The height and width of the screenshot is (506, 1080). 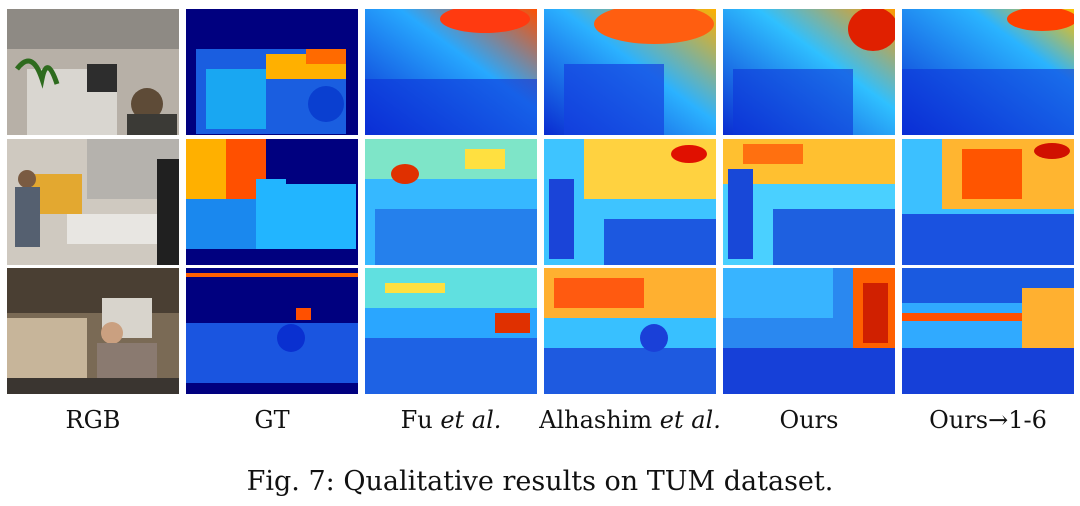 I want to click on alhashim-row2, so click(x=630, y=202).